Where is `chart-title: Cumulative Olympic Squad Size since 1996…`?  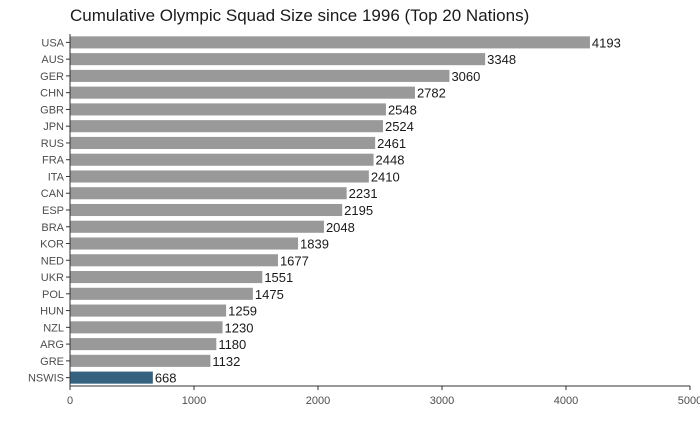 chart-title: Cumulative Olympic Squad Size since 1996… is located at coordinates (300, 15).